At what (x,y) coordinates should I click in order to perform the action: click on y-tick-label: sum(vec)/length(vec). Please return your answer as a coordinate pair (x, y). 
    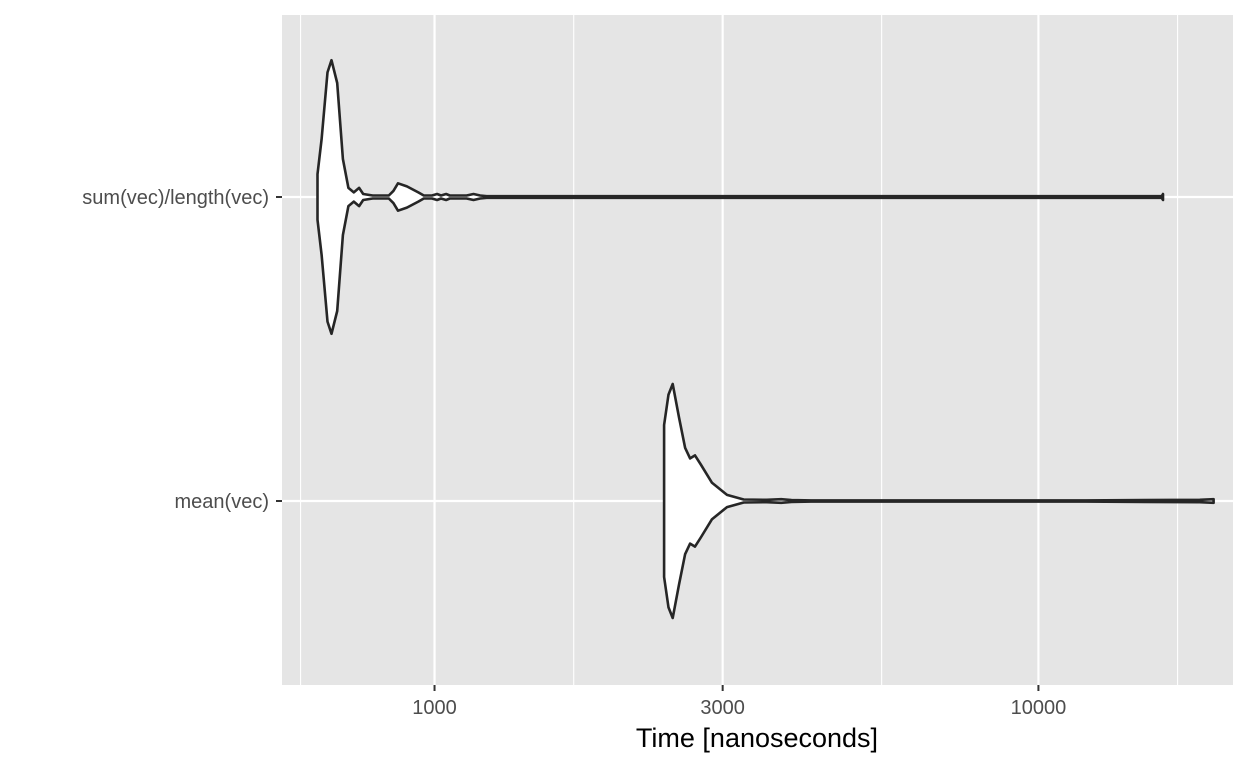
    Looking at the image, I should click on (175, 198).